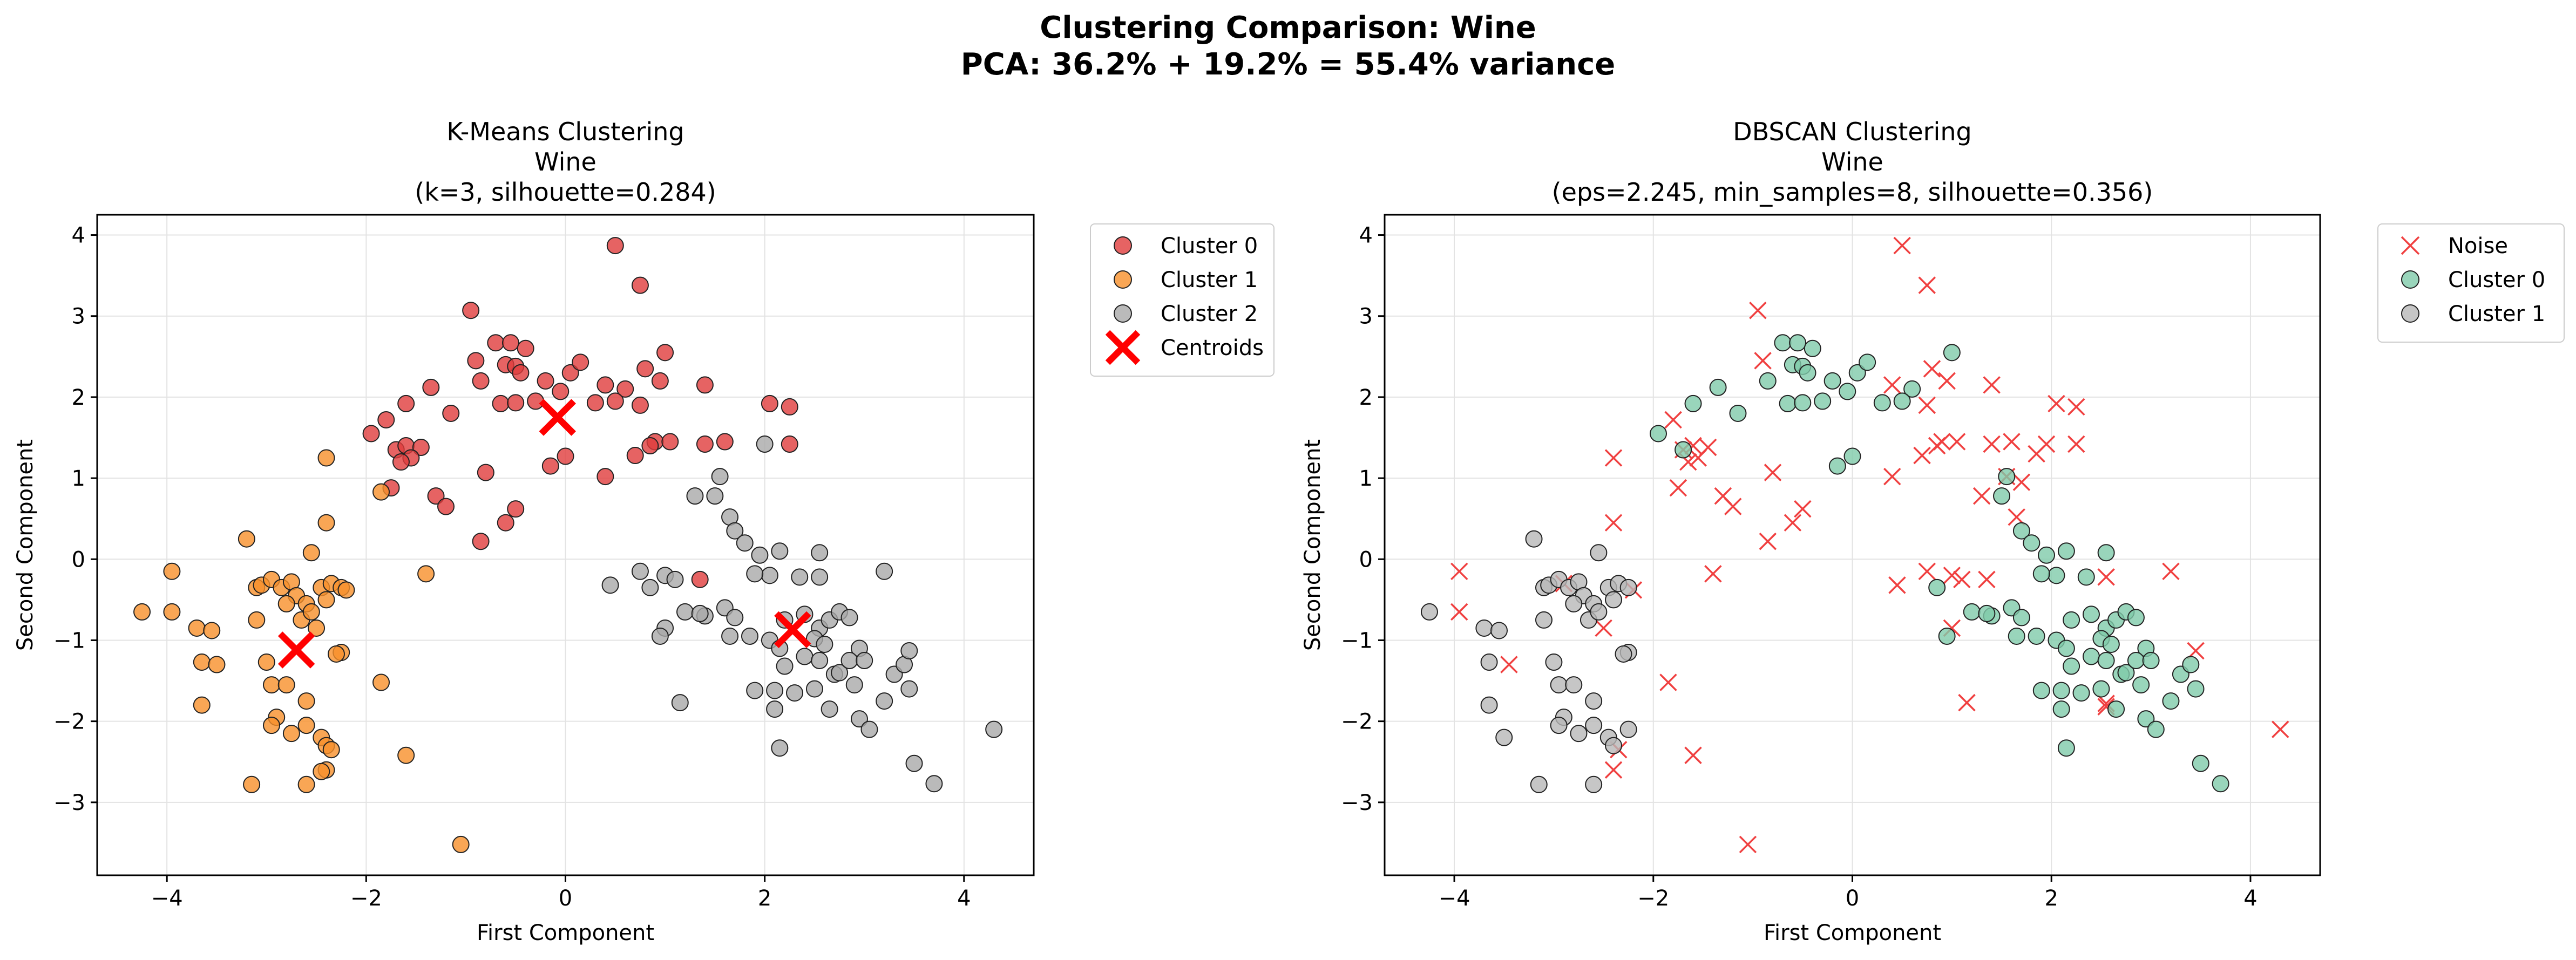  I want to click on y-tick-label: 1, so click(1366, 478).